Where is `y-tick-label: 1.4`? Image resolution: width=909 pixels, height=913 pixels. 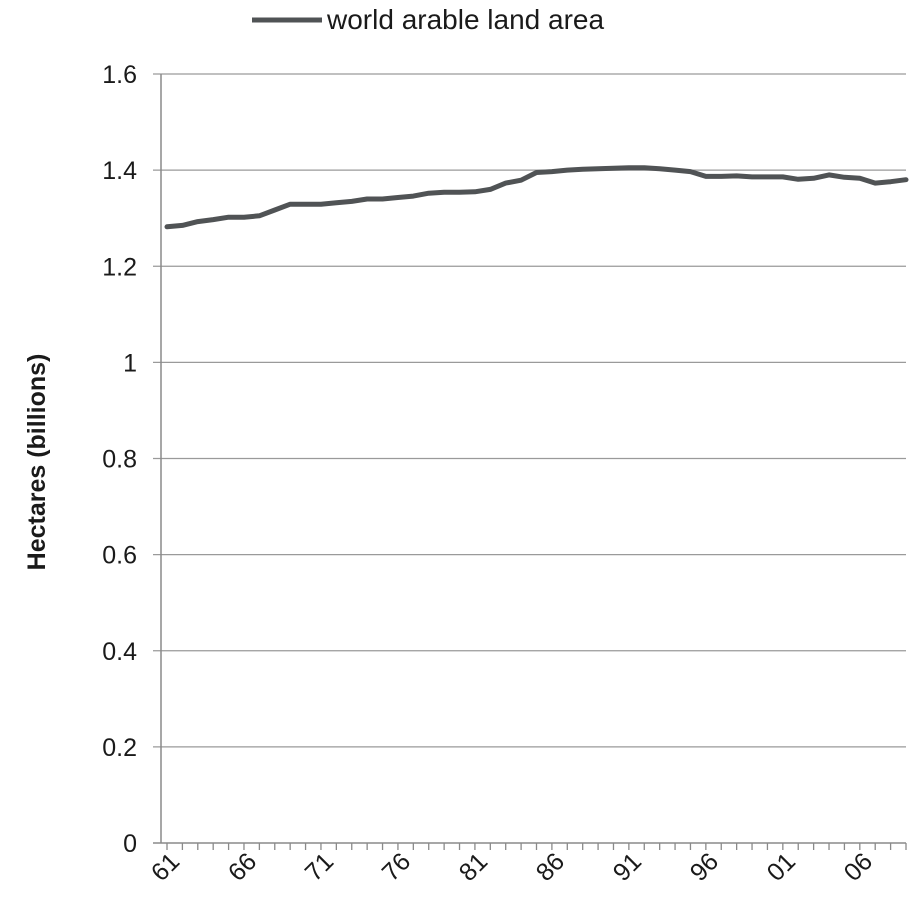
y-tick-label: 1.4 is located at coordinates (119, 171).